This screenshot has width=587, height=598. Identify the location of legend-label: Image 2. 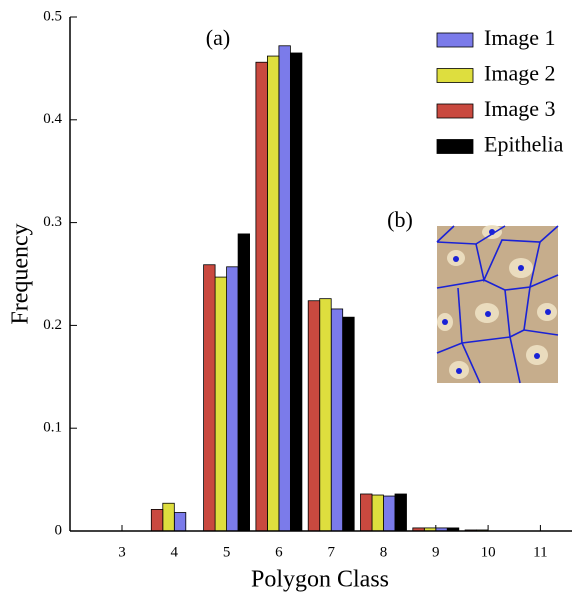
(519, 73).